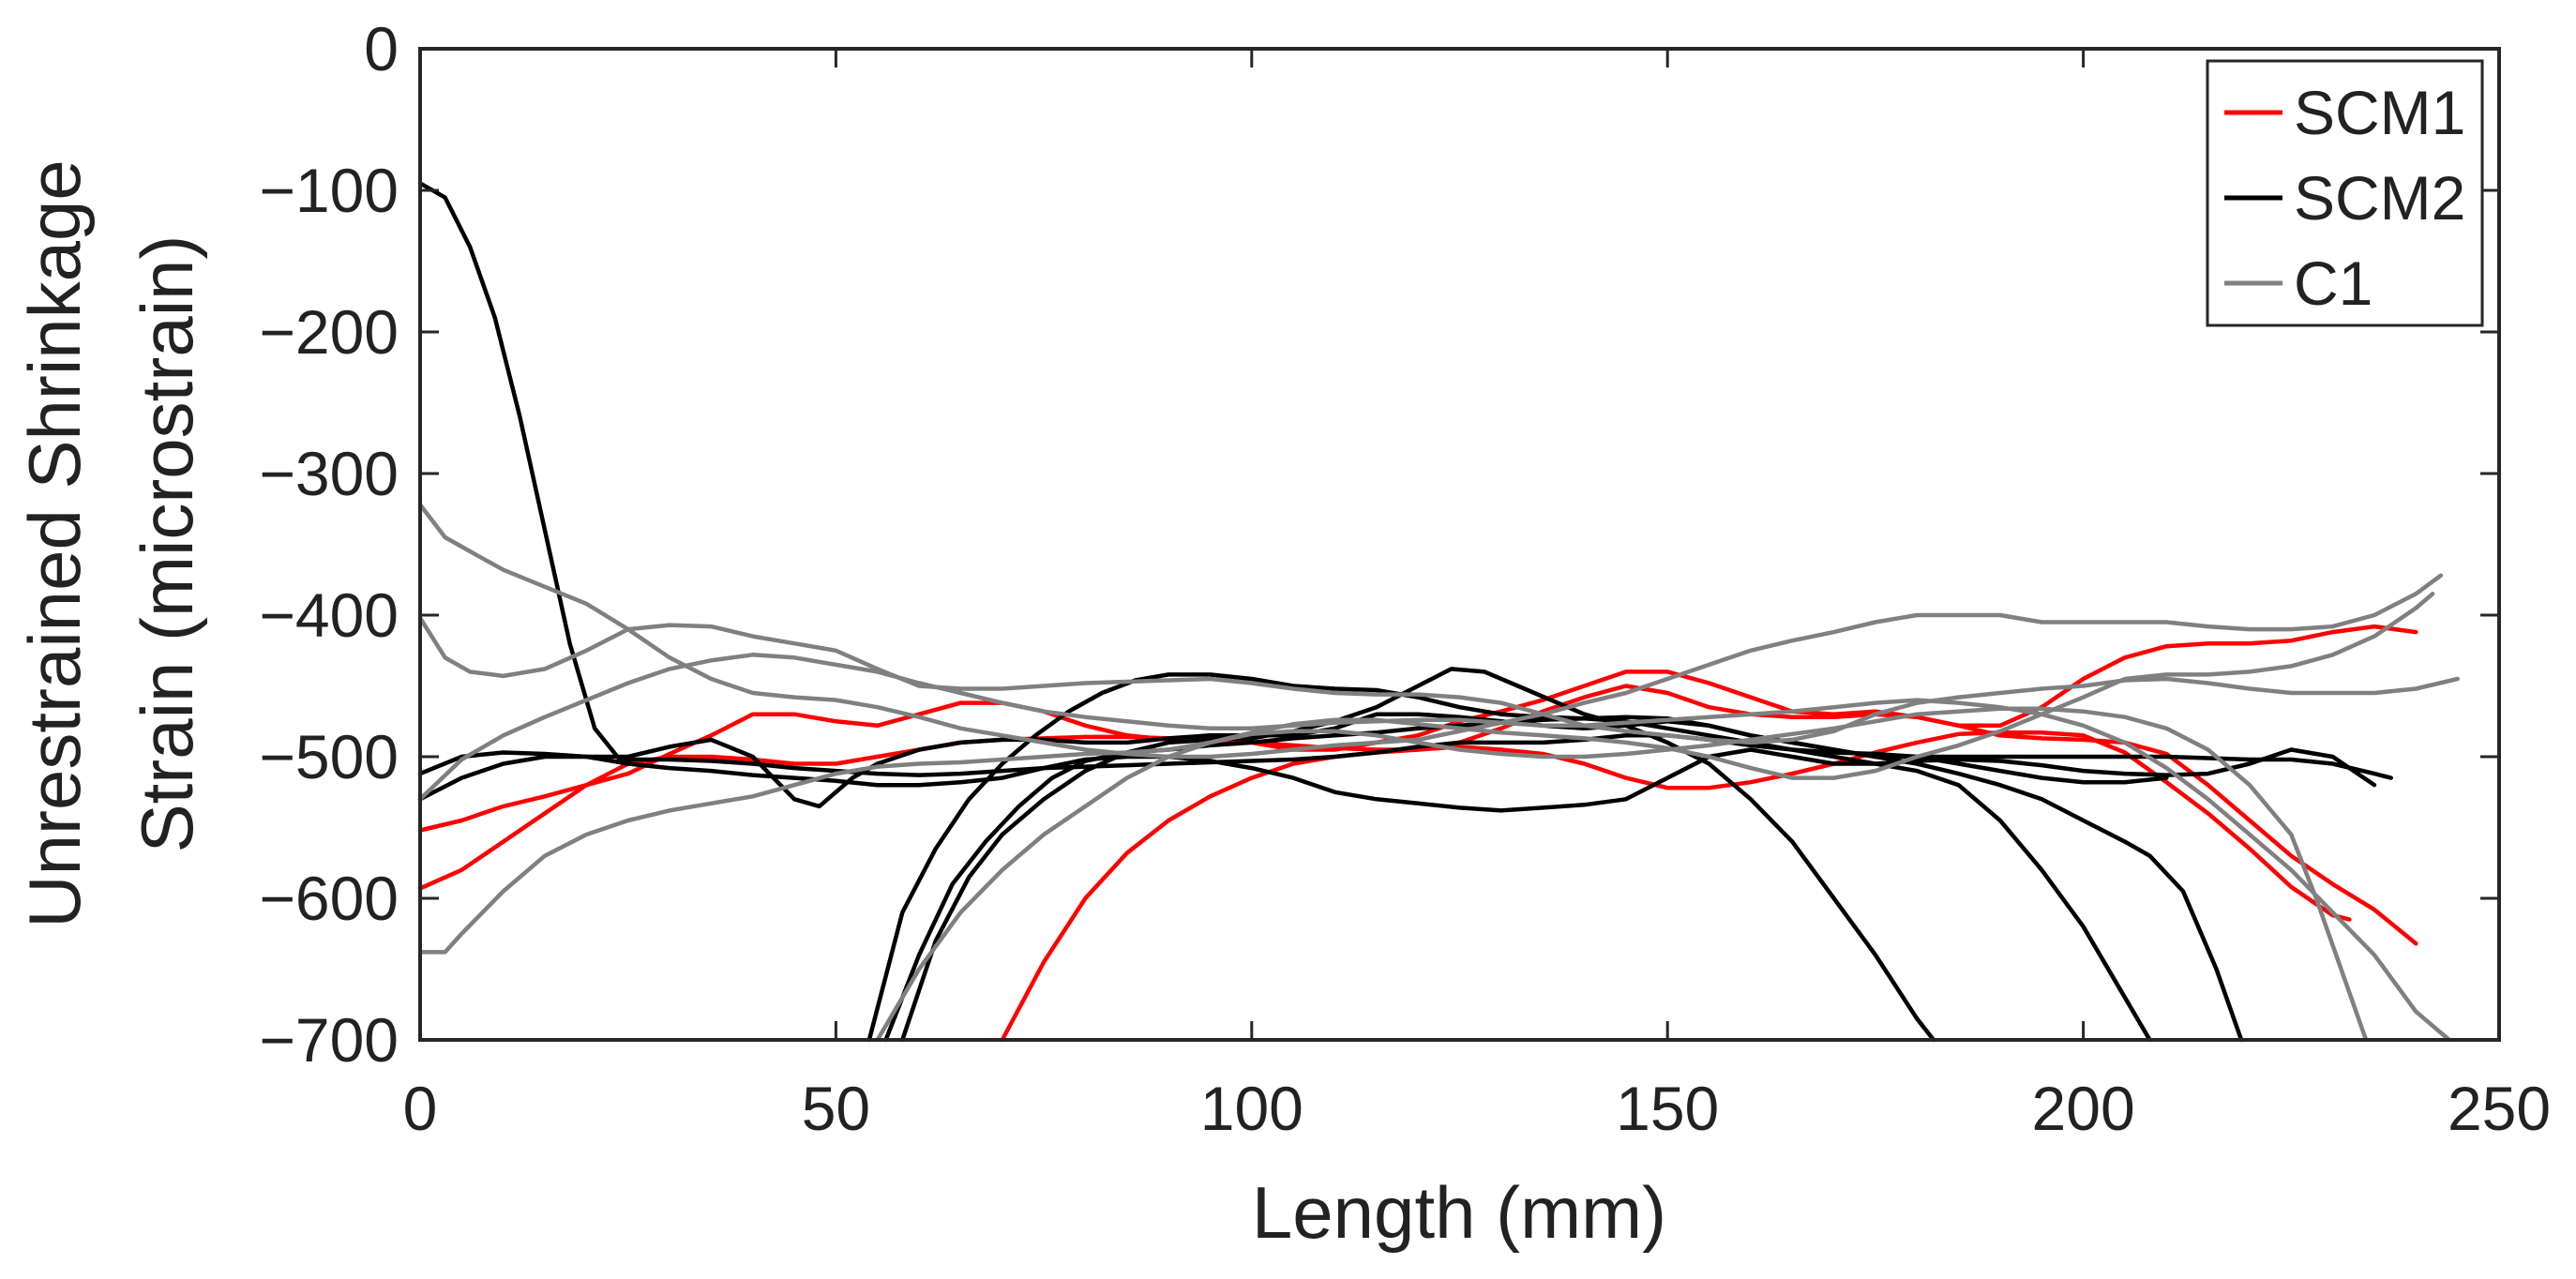 Image resolution: width=2576 pixels, height=1279 pixels. I want to click on legend-label-scm1: SCM1, so click(2379, 112).